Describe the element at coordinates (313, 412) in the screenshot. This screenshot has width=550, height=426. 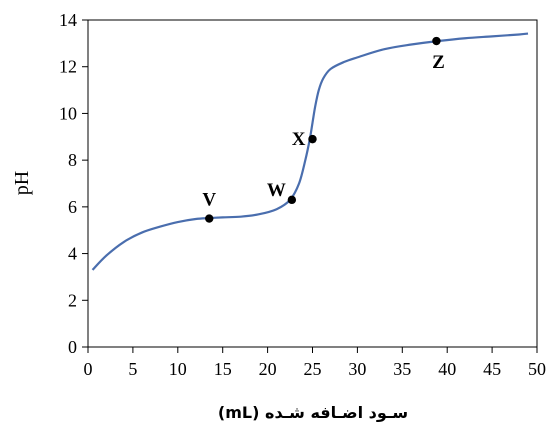
I see `x-axis-title: سـود اضـافه شـده (mL)` at that location.